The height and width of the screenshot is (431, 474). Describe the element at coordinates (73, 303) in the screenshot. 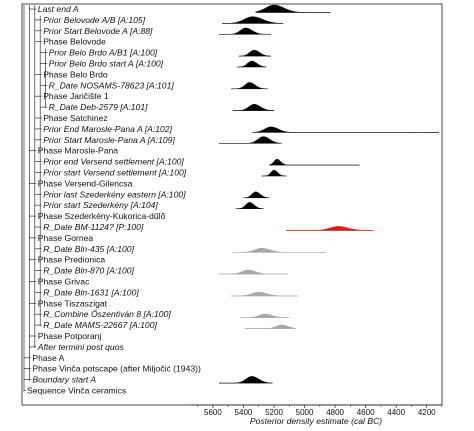

I see `row-label: Phase Tiszaszigat` at that location.